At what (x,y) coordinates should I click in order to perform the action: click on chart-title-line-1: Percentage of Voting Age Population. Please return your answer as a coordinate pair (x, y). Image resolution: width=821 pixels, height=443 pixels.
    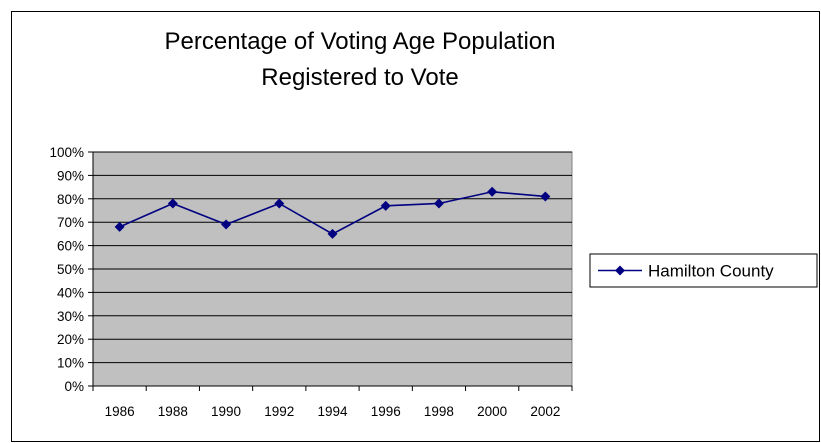
    Looking at the image, I should click on (360, 41).